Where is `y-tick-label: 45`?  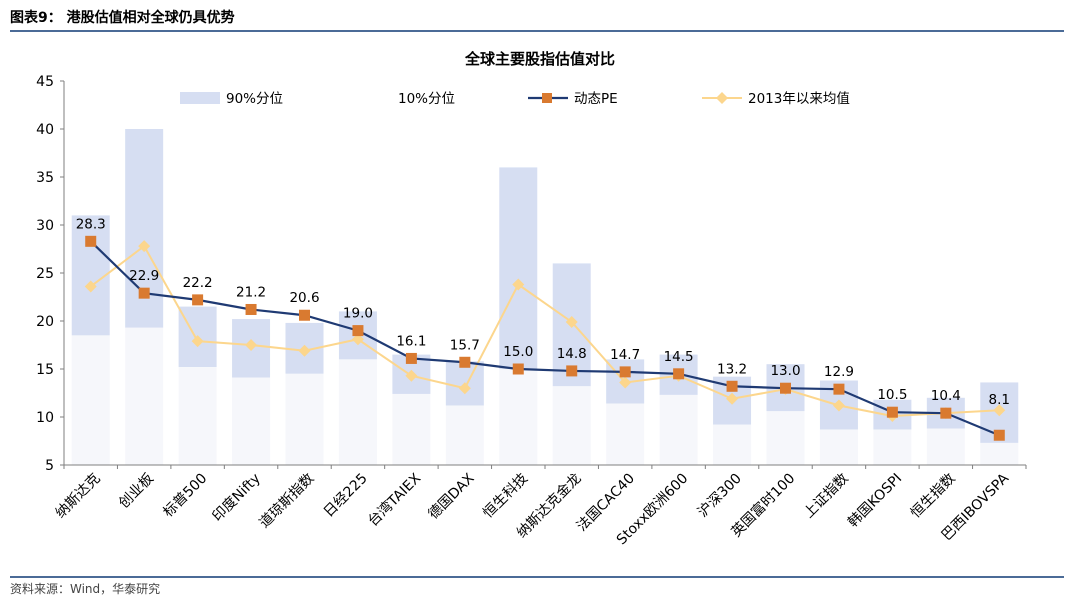 y-tick-label: 45 is located at coordinates (45, 82).